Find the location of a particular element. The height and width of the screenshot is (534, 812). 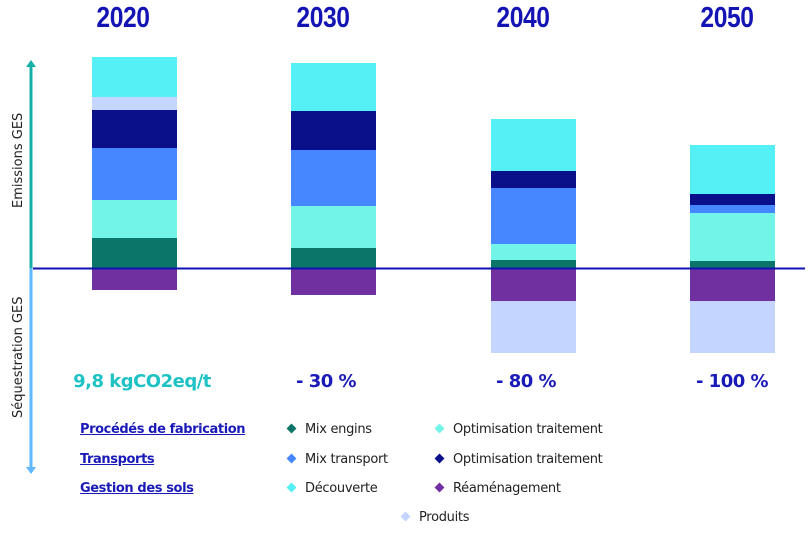

legend-item-produits: Produits is located at coordinates (435, 517).